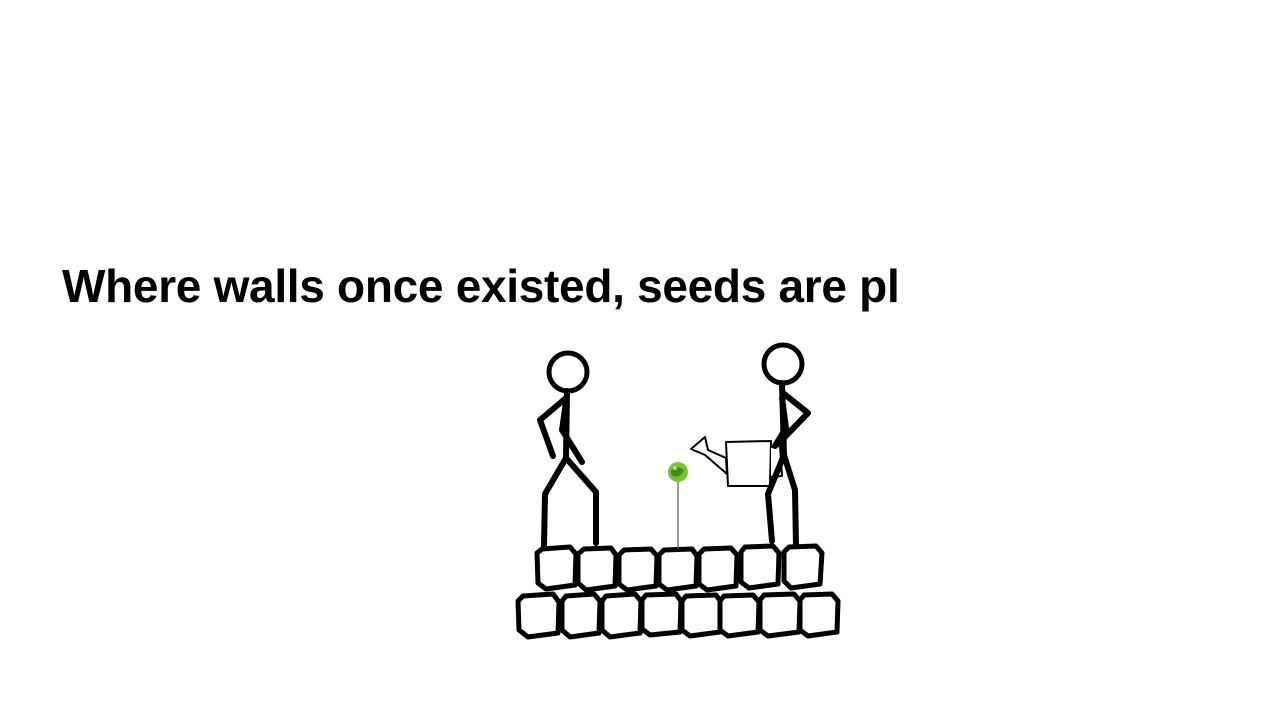  Describe the element at coordinates (709, 455) in the screenshot. I see `watering-can-spout` at that location.